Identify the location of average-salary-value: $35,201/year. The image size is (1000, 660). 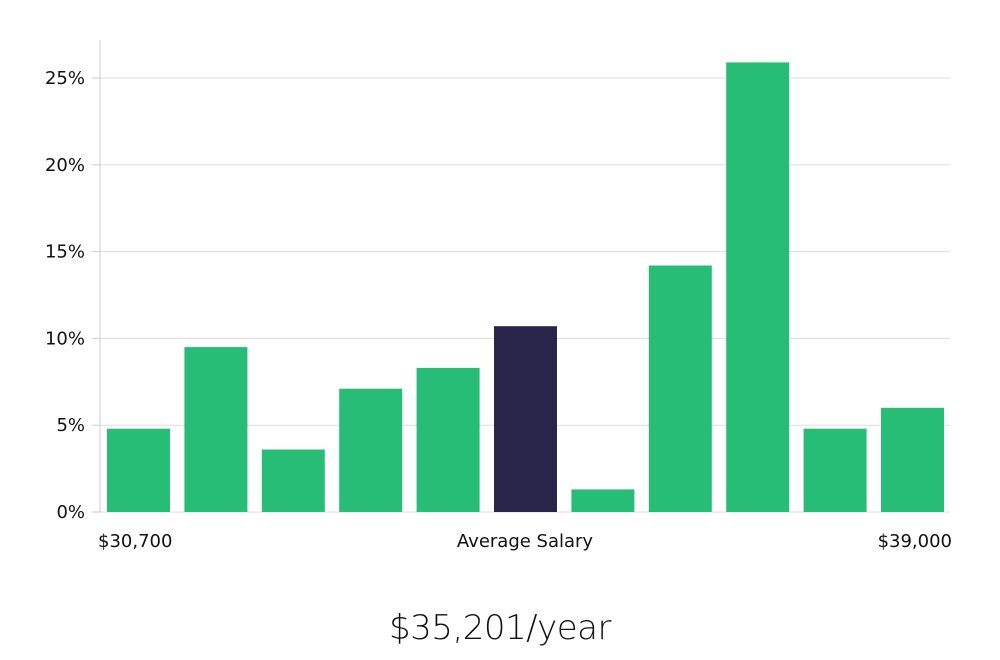
(500, 628).